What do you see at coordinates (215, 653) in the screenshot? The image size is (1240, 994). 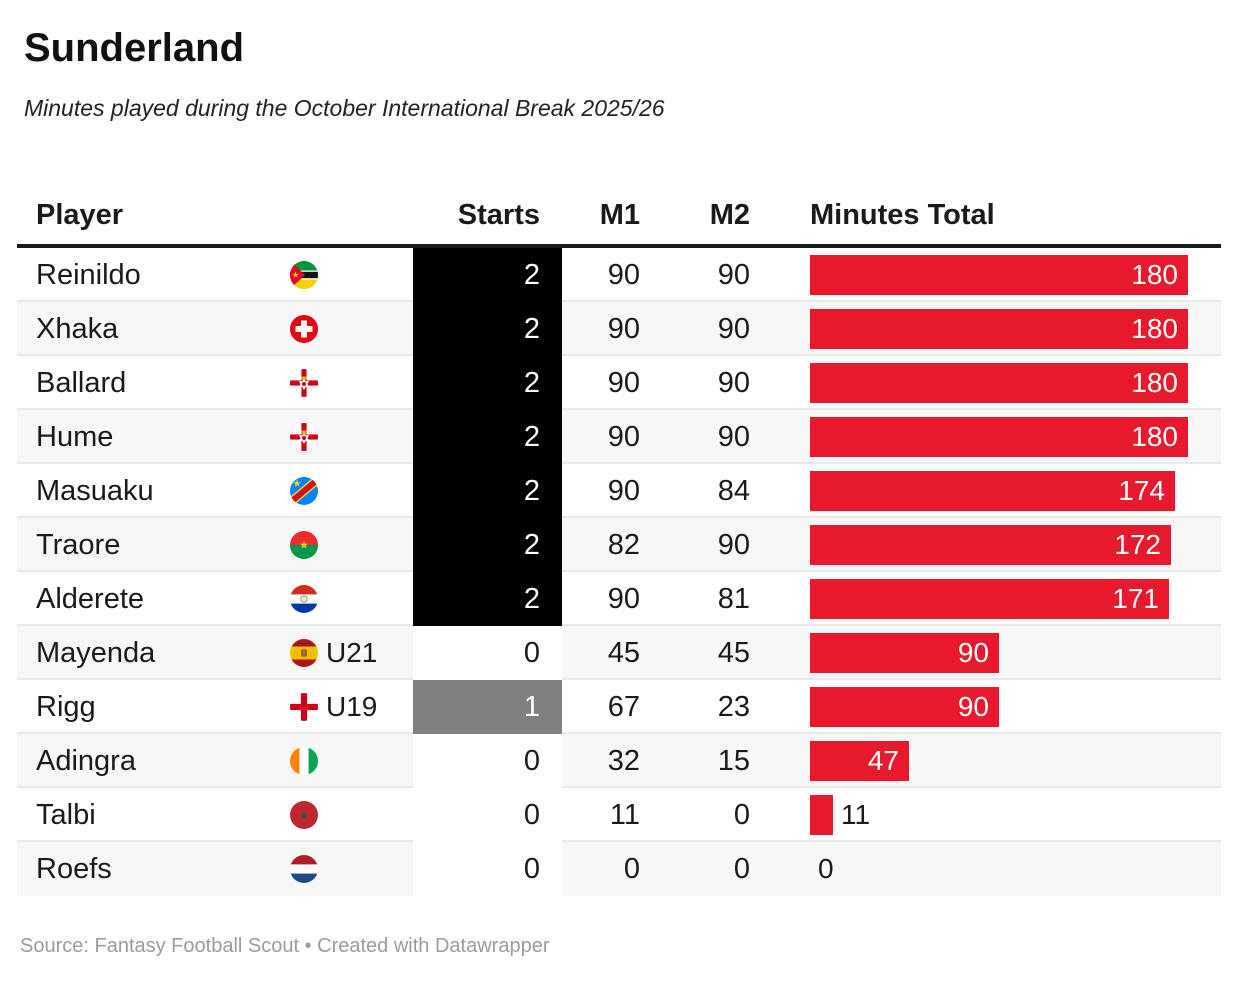 I see `player-cell: Mayenda U21` at bounding box center [215, 653].